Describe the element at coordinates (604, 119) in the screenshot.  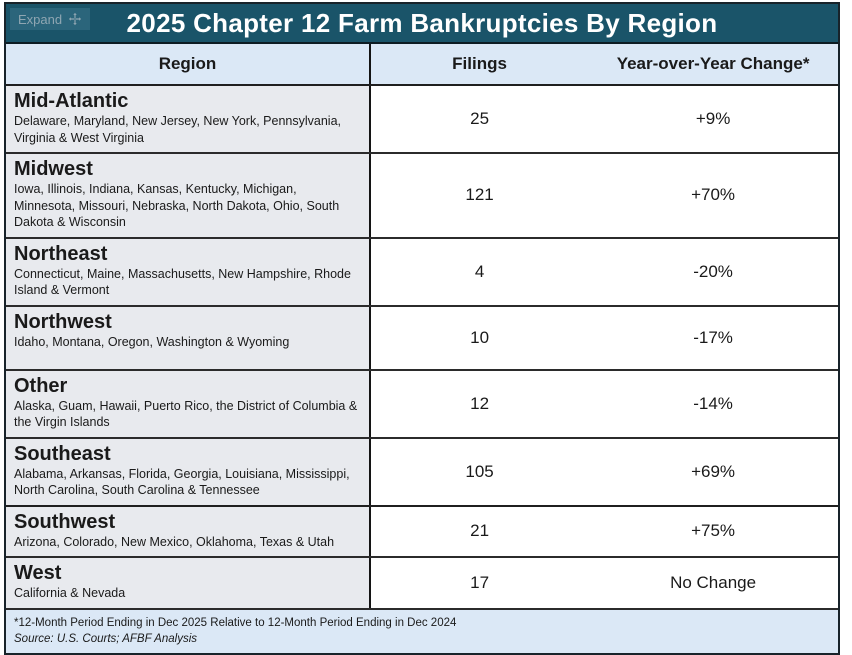
I see `values-cell: 25 +9%` at that location.